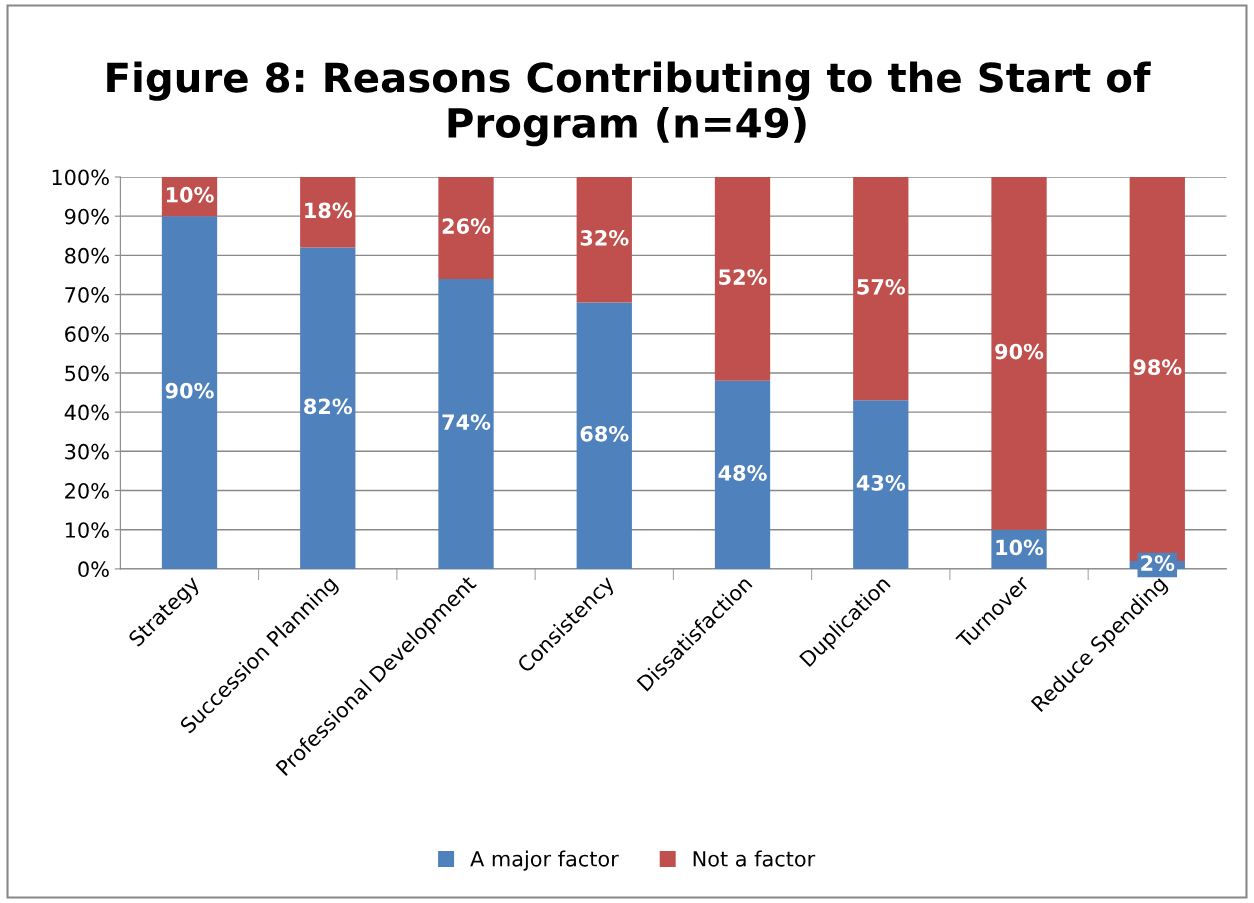 The width and height of the screenshot is (1254, 903). What do you see at coordinates (466, 226) in the screenshot?
I see `data-label: 26%` at bounding box center [466, 226].